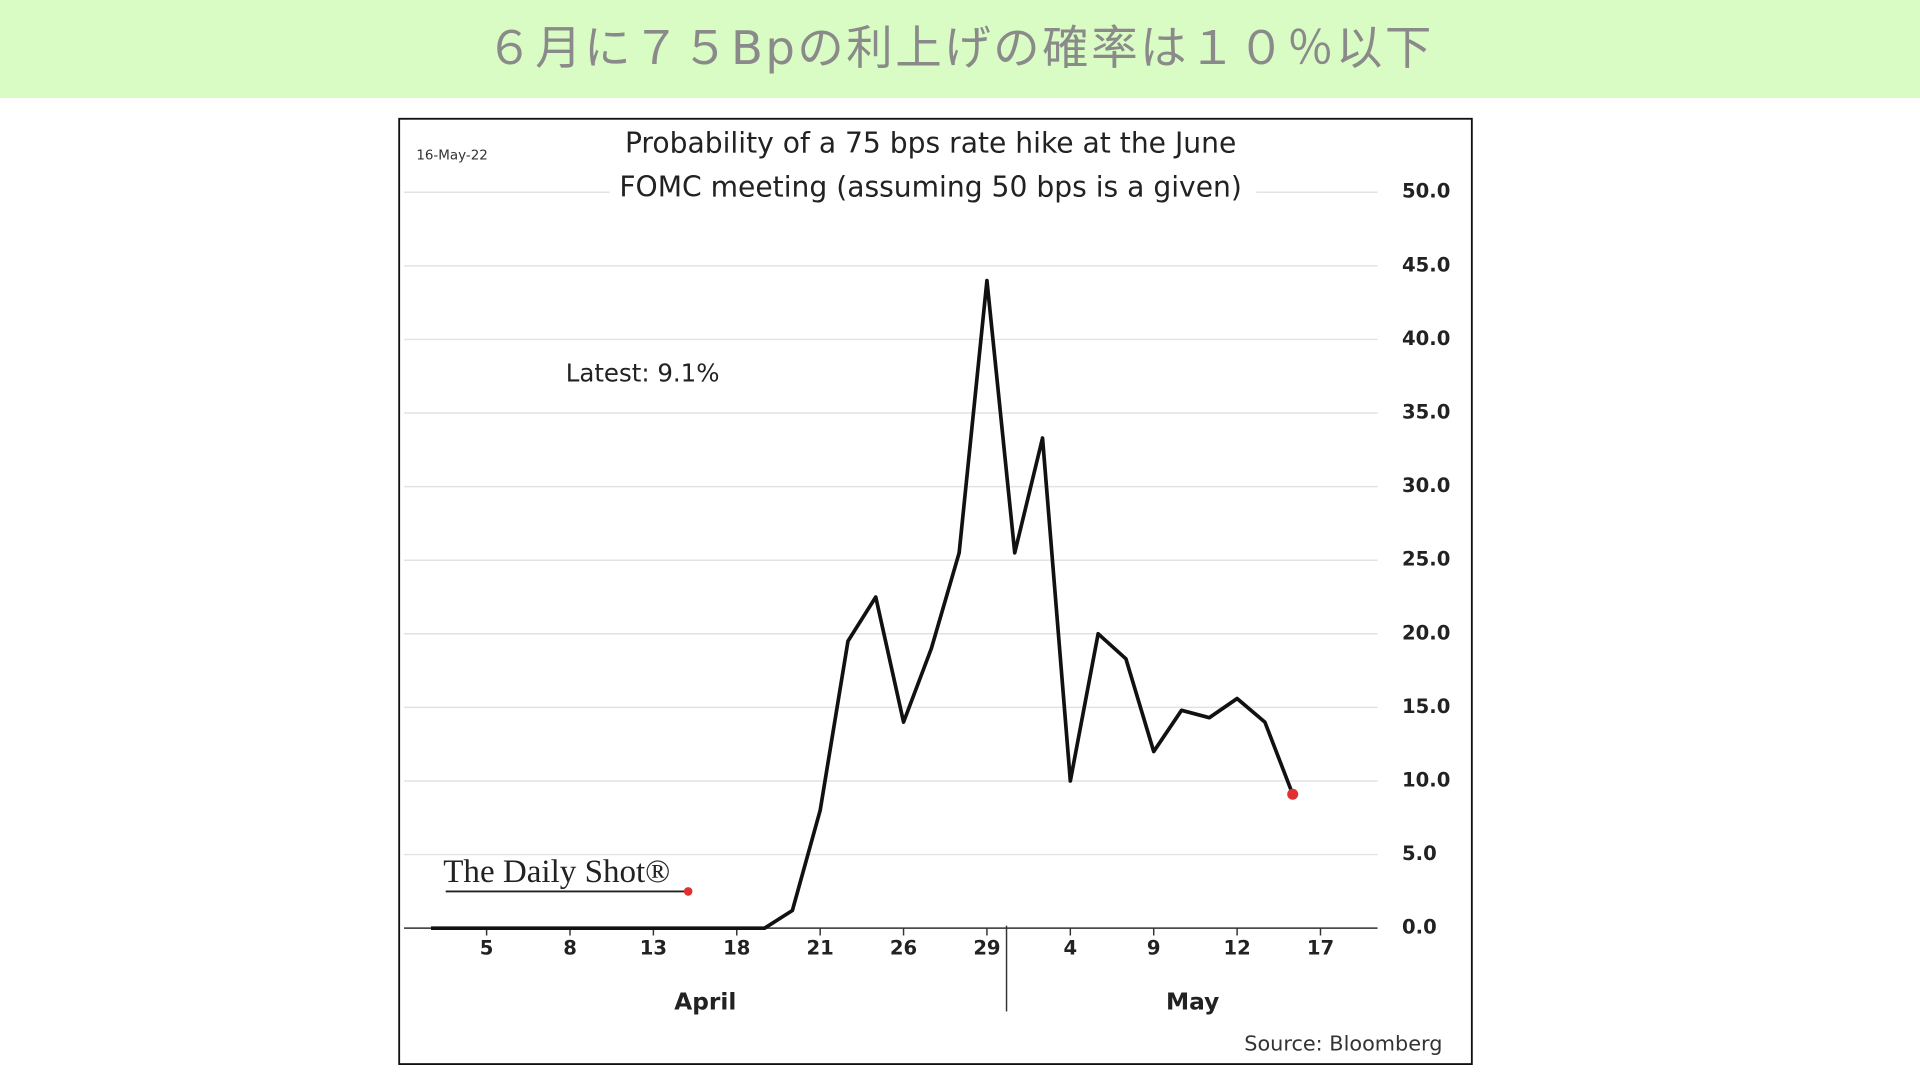 This screenshot has height=1080, width=1920. I want to click on y-tick-label: 40.0, so click(1426, 338).